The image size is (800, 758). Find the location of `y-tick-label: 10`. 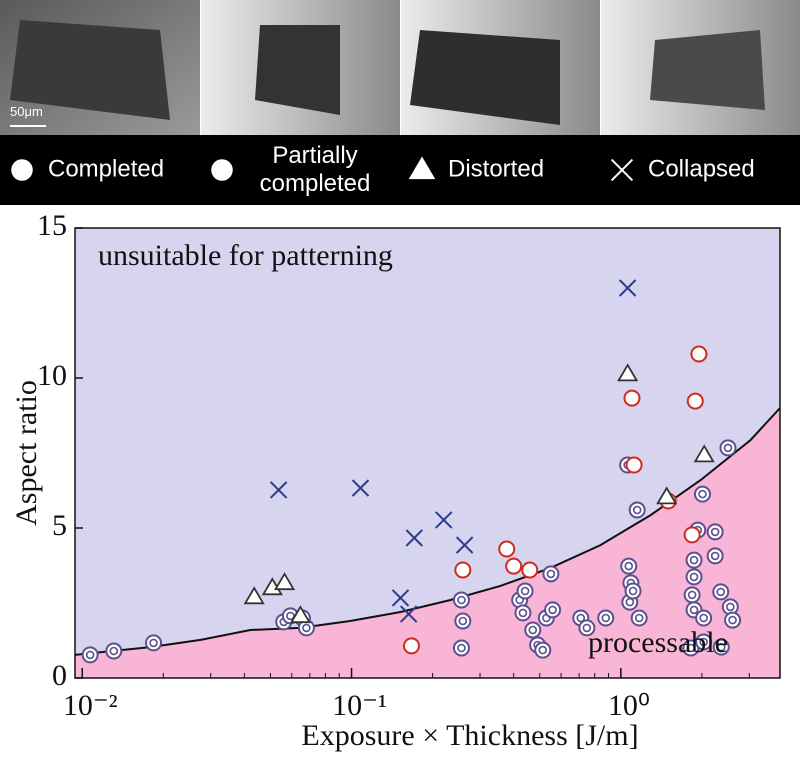

y-tick-label: 10 is located at coordinates (52, 375).